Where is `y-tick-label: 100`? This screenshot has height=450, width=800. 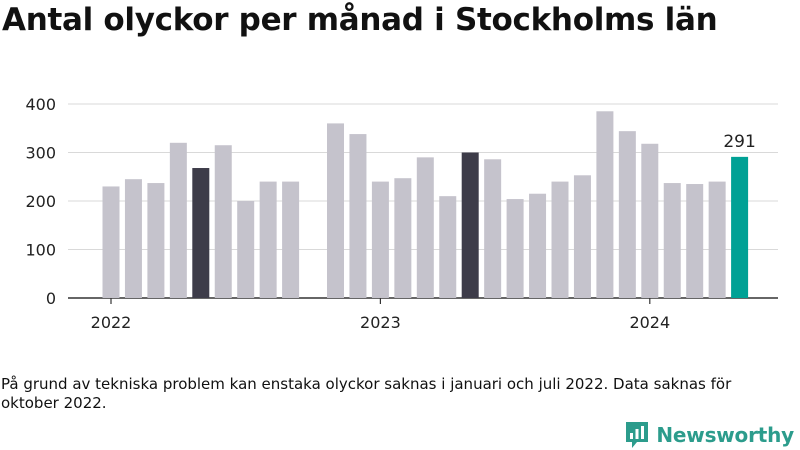 y-tick-label: 100 is located at coordinates (40, 250).